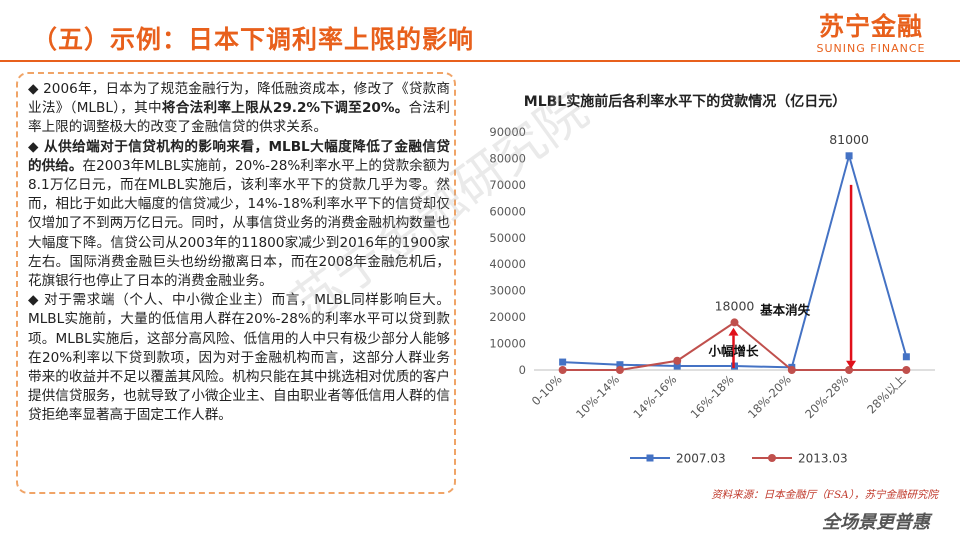  What do you see at coordinates (239, 118) in the screenshot?
I see `paragraph-1-text-end: 合法利率上限的调整极大的改变了金融信贷的供求关系。` at bounding box center [239, 118].